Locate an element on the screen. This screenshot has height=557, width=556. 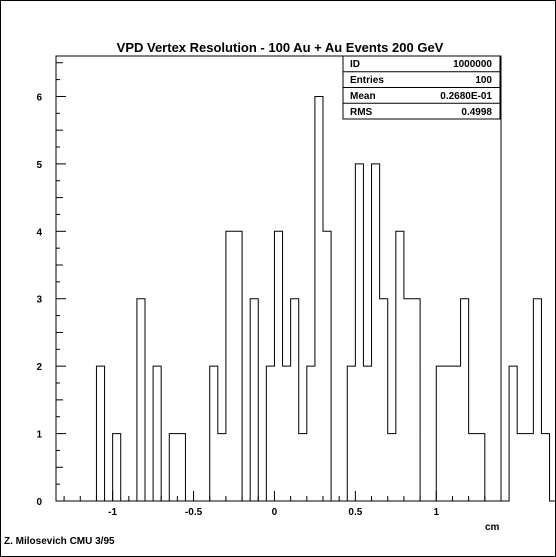
stats-id-label: ID is located at coordinates (355, 64).